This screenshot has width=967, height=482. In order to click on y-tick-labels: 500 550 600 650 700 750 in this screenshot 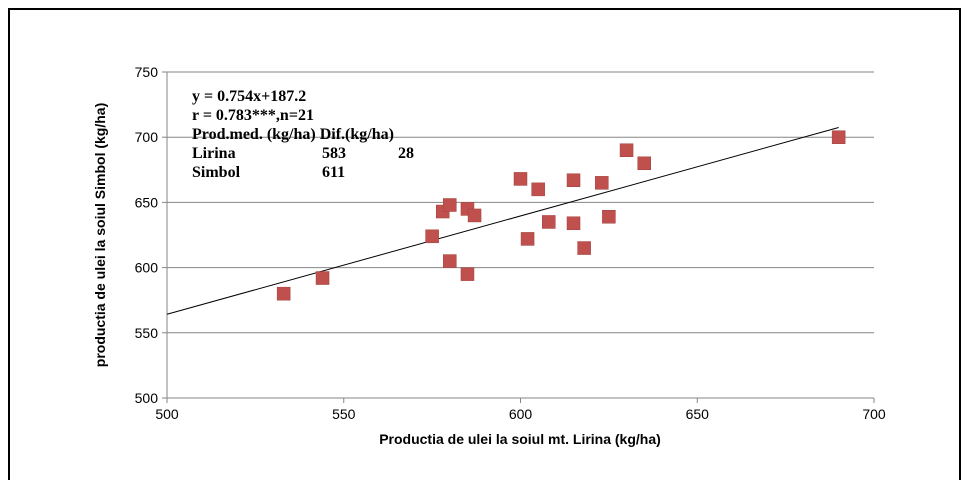, I will do `click(147, 235)`.